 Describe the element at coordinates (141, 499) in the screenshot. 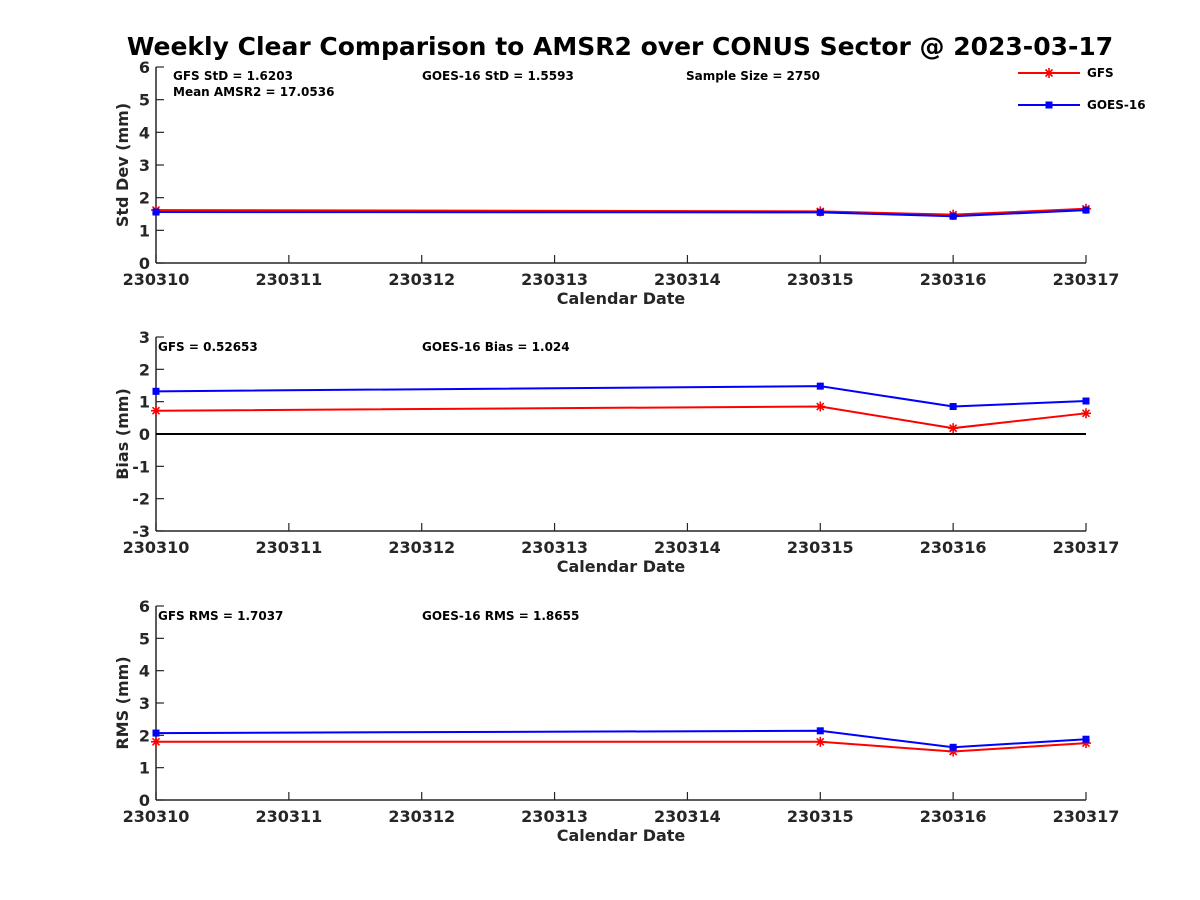

I see `y-tick-label: -2` at that location.